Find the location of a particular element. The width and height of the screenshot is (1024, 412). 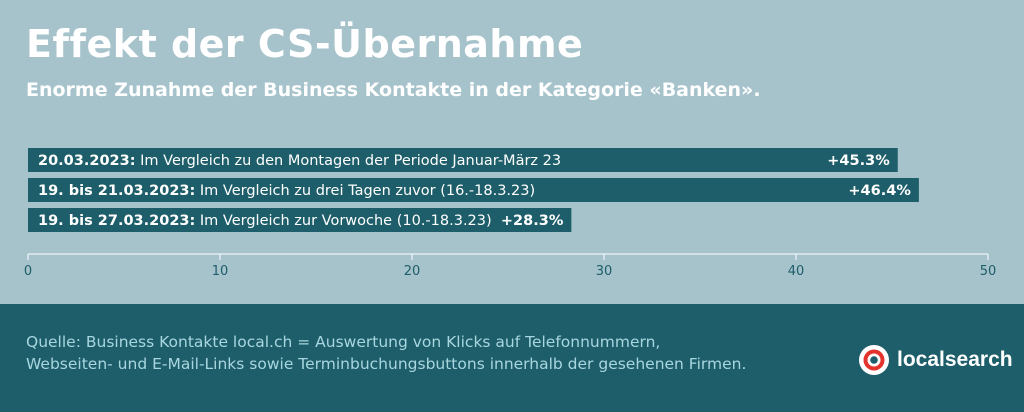

x-tick-label: 50 is located at coordinates (988, 271).